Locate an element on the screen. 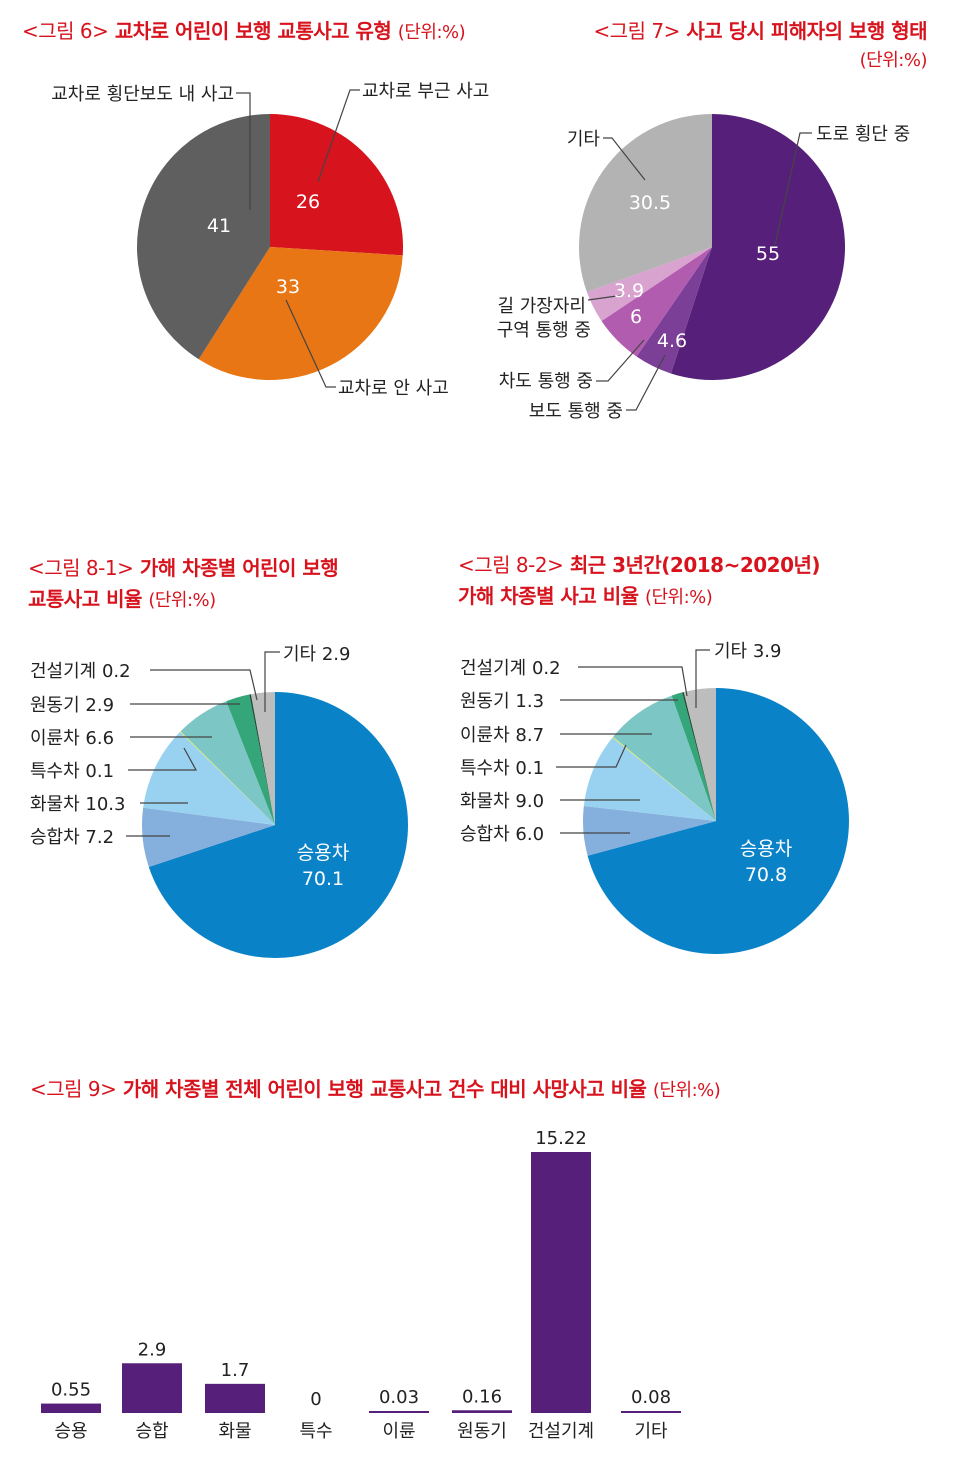  fig9-bar-원동기 is located at coordinates (482, 1411).